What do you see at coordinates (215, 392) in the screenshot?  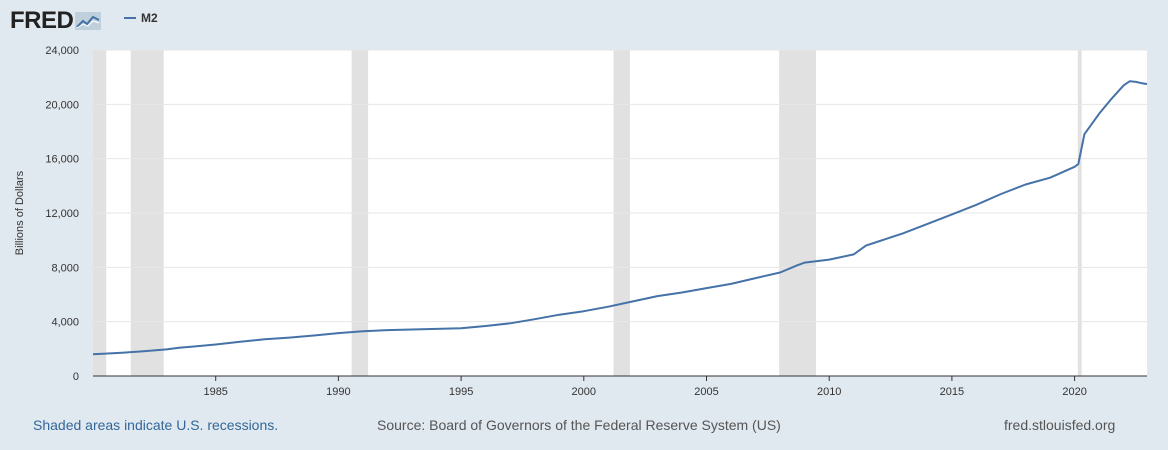 I see `x-tick-label: 1985` at bounding box center [215, 392].